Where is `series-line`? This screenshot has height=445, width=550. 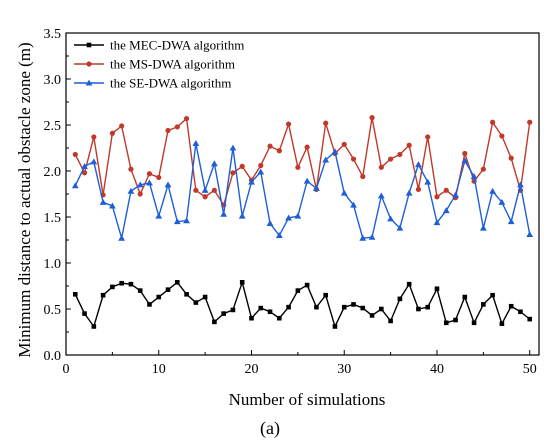 series-line is located at coordinates (302, 304).